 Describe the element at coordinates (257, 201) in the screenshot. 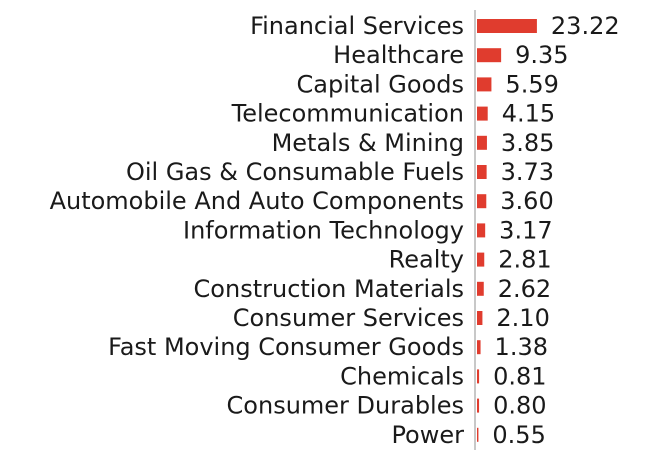

I see `category-label: Automobile And Auto Components` at that location.